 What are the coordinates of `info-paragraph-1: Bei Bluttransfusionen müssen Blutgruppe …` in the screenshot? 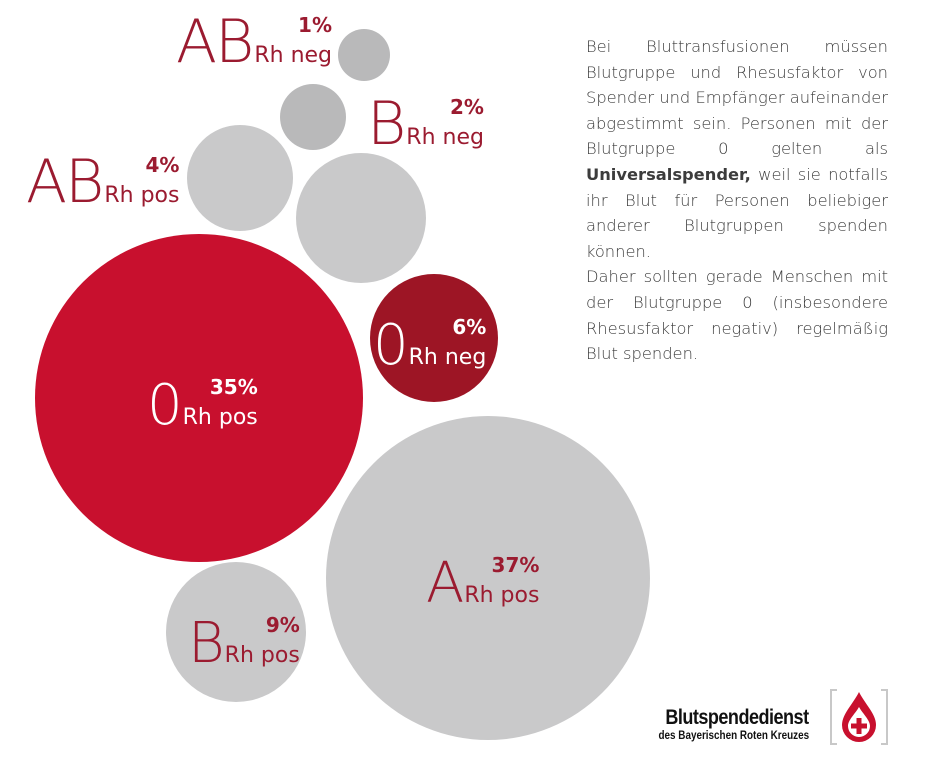 It's located at (737, 149).